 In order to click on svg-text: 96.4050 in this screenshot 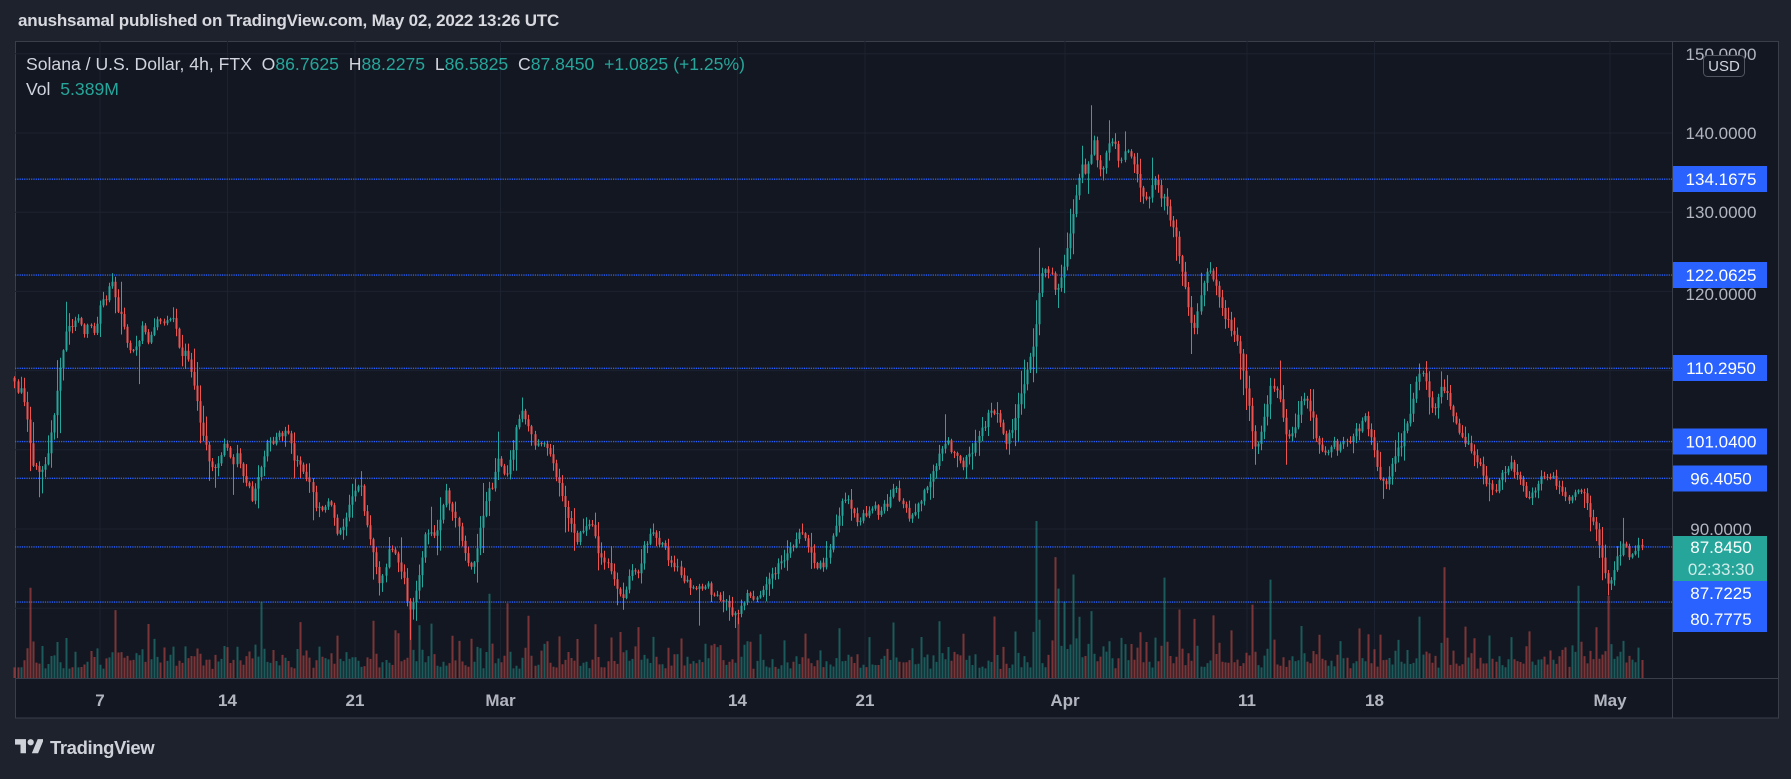, I will do `click(1720, 479)`.